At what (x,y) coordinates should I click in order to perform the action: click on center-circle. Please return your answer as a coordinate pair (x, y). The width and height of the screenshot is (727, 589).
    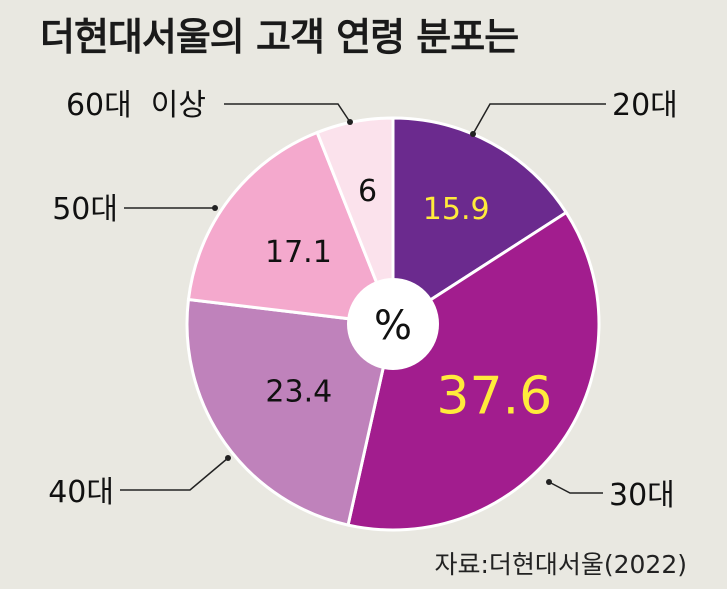
    Looking at the image, I should click on (393, 324).